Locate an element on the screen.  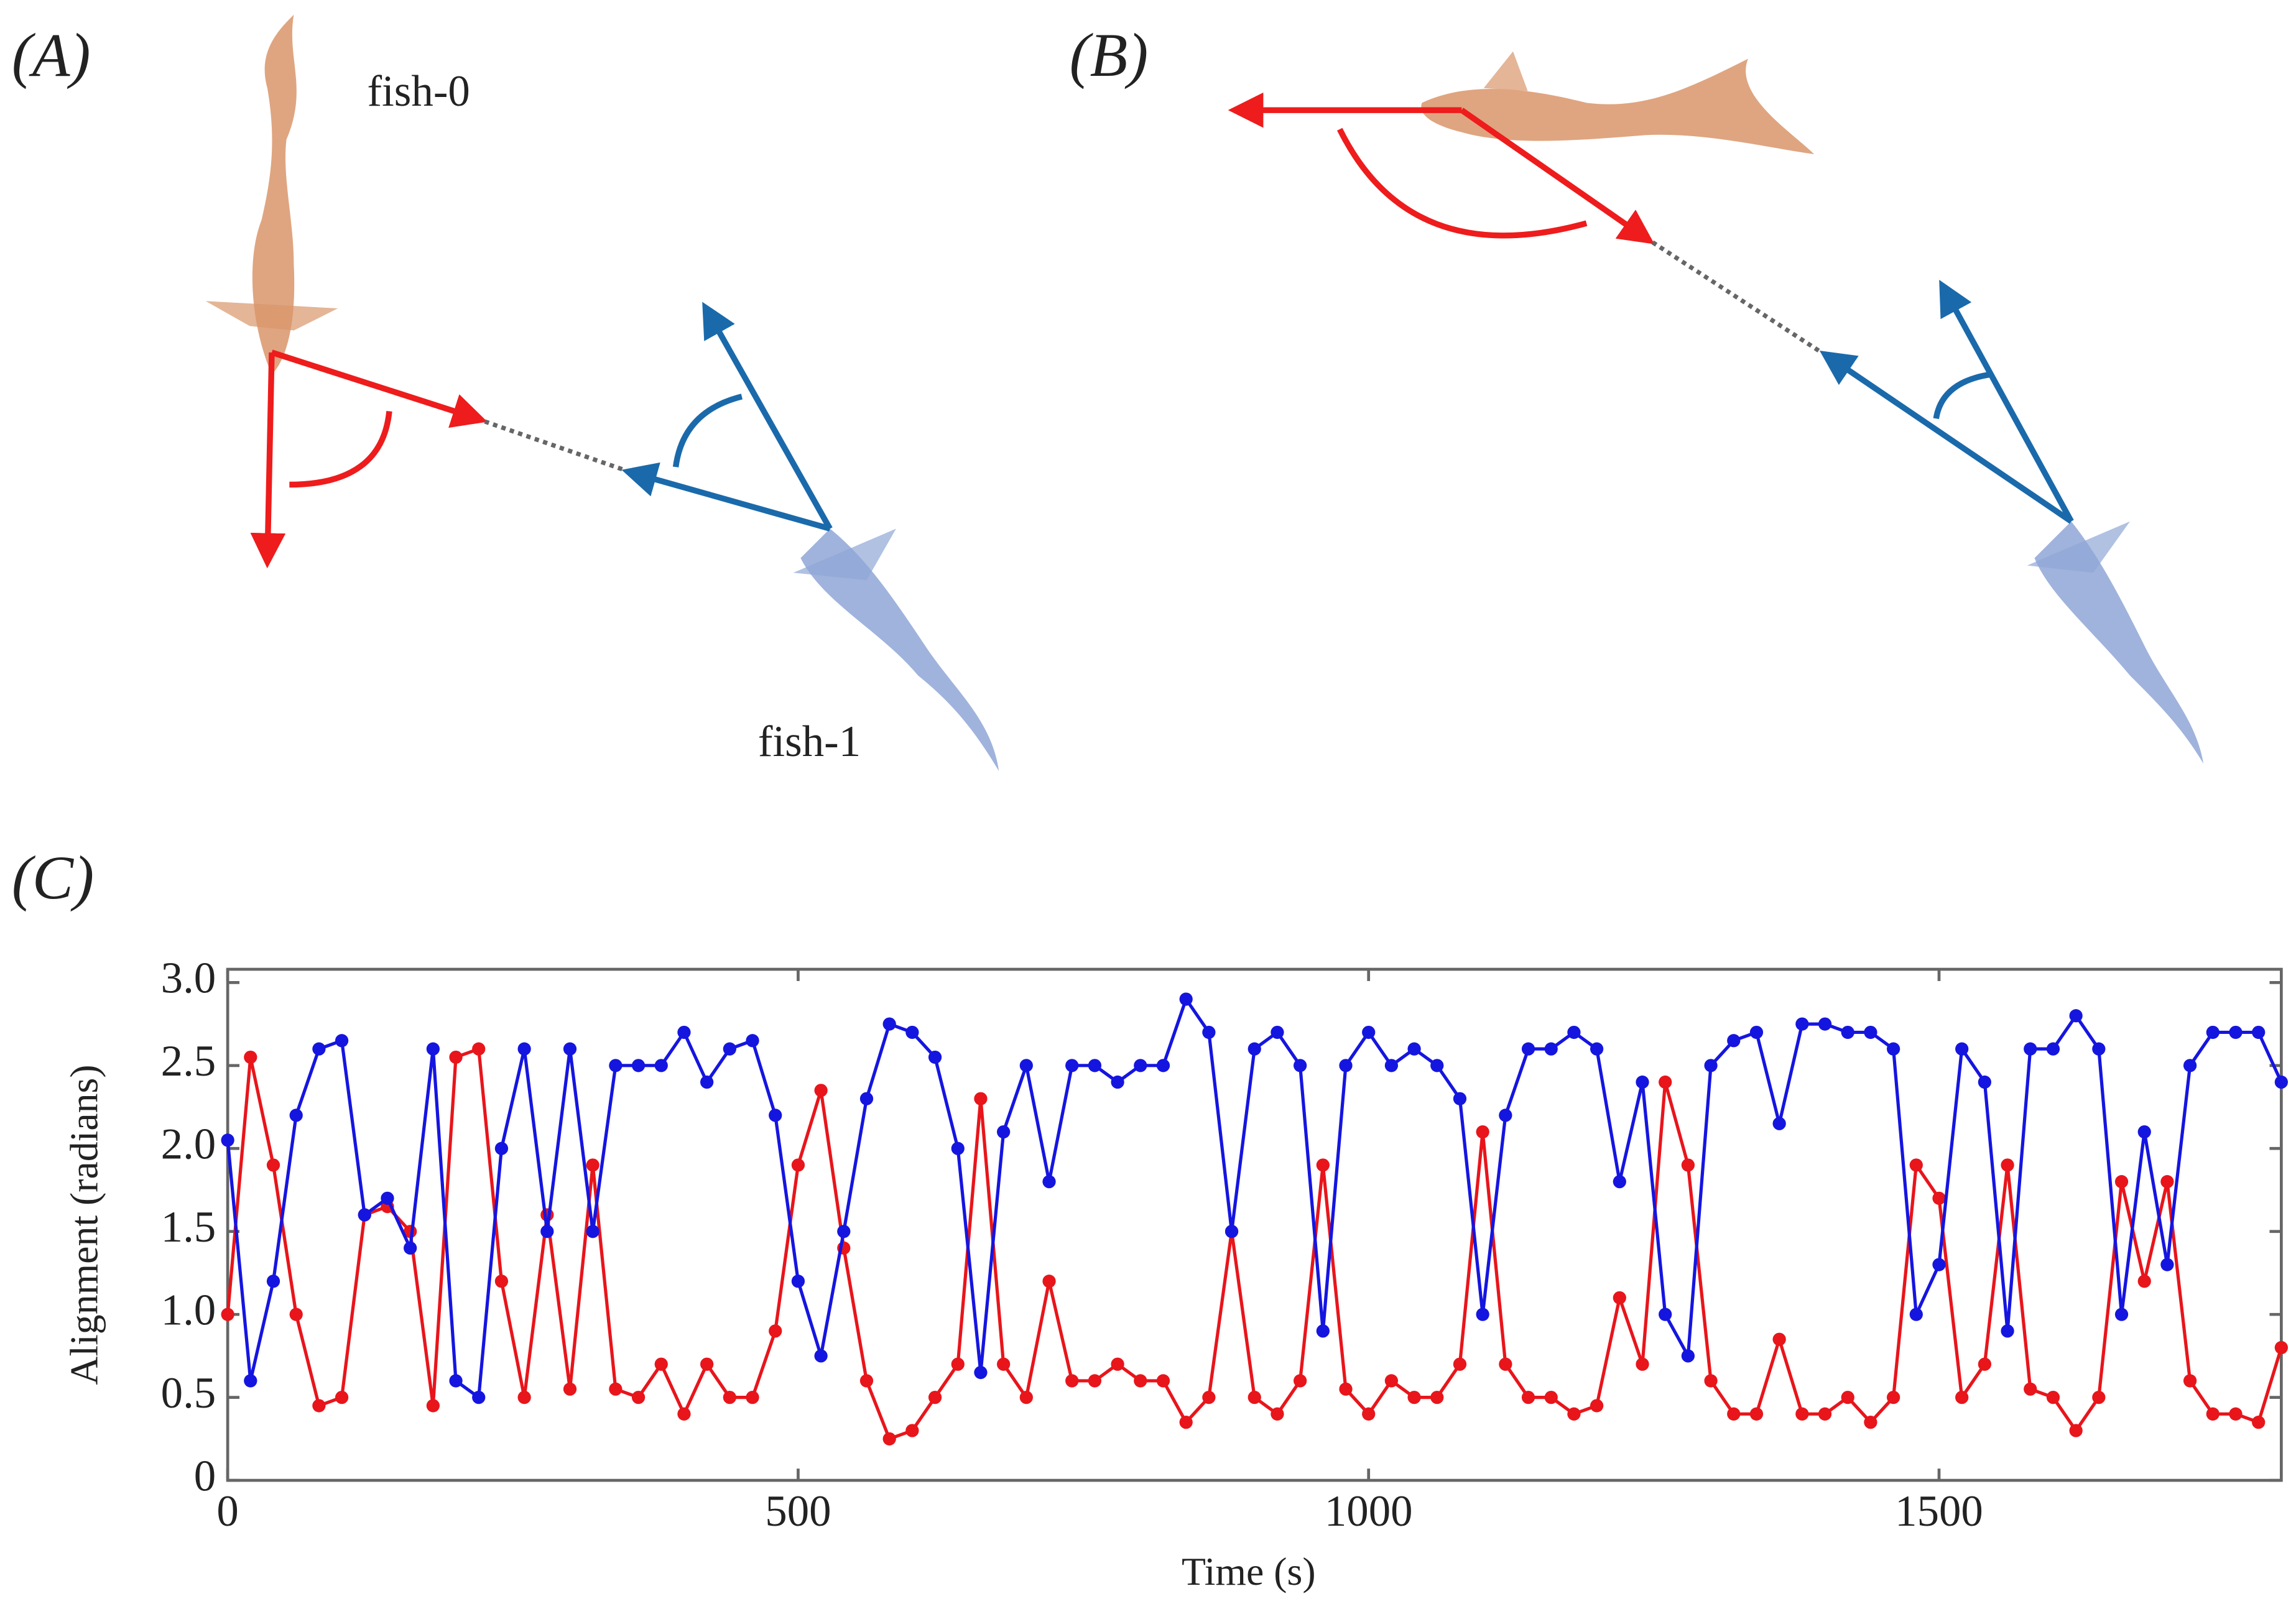
fish-0-body is located at coordinates (274, 194).